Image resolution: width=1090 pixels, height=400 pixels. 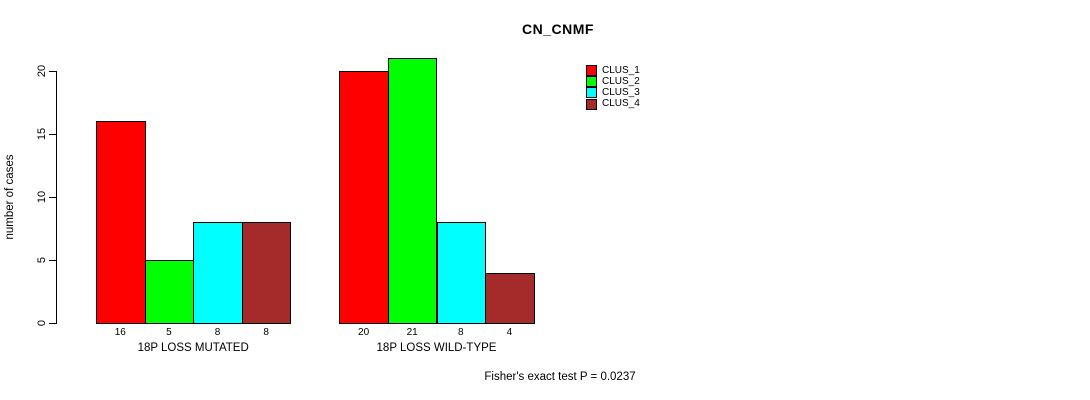 I want to click on bar-value-label: 16, so click(x=120, y=332).